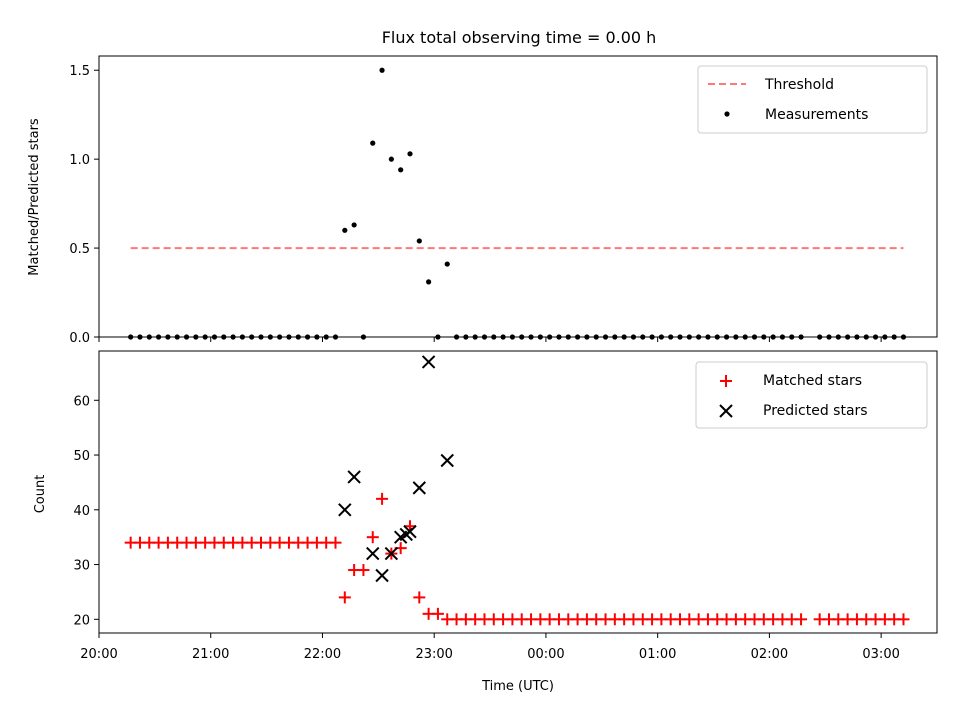 This screenshot has width=960, height=720. Describe the element at coordinates (81, 566) in the screenshot. I see `y-tick-label: 30` at that location.